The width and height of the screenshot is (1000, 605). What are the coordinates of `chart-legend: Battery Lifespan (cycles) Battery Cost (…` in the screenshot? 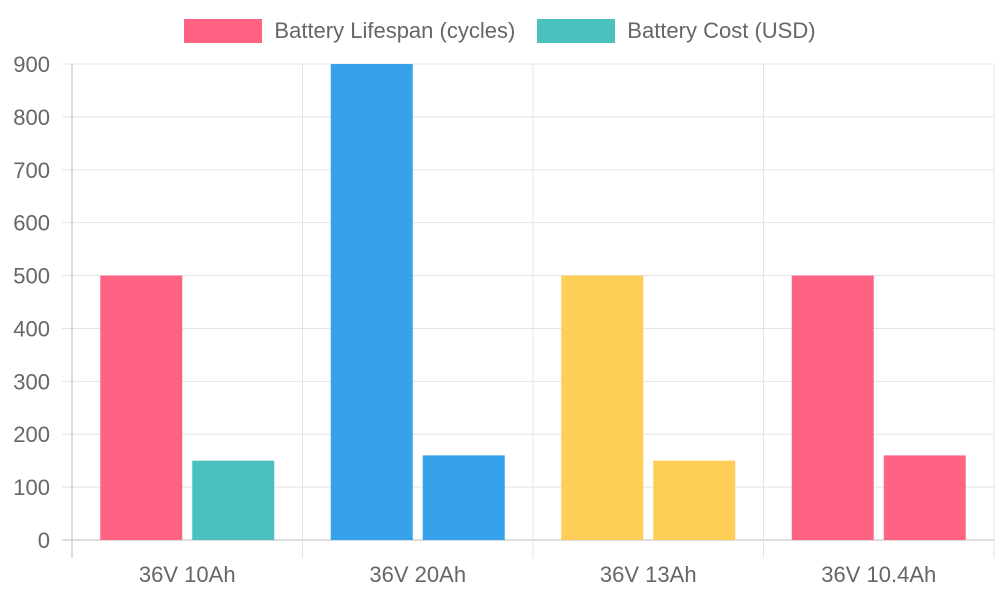 It's located at (500, 31).